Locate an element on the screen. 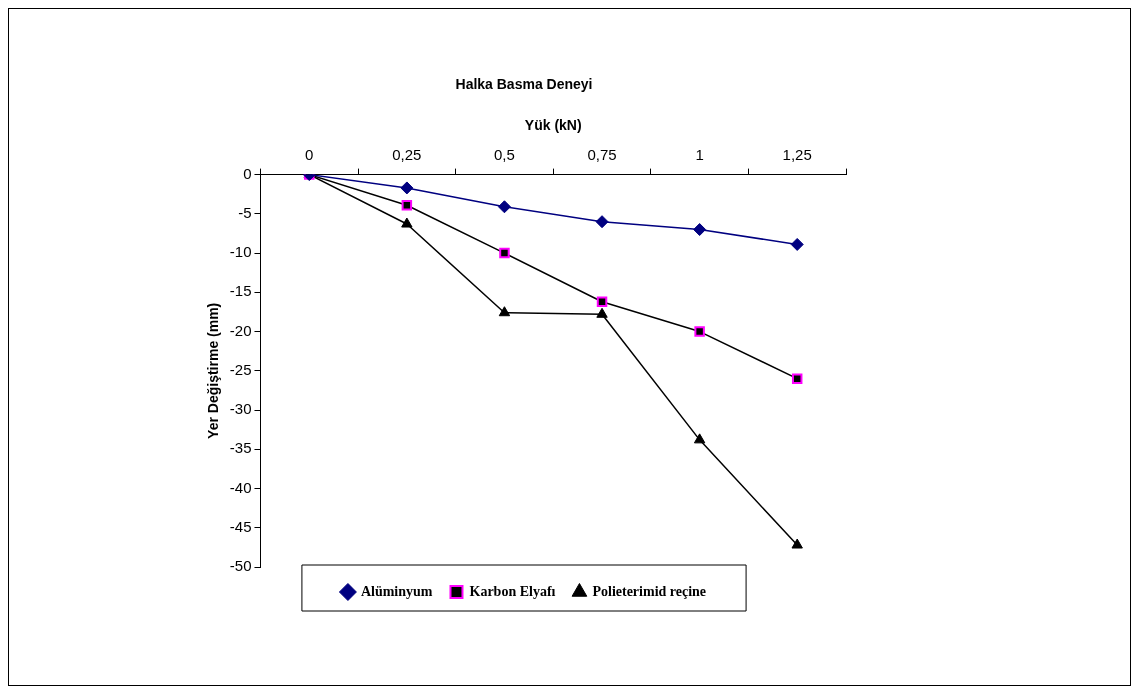  y-axis-title: Yer Değiştirme (mm) is located at coordinates (213, 370).